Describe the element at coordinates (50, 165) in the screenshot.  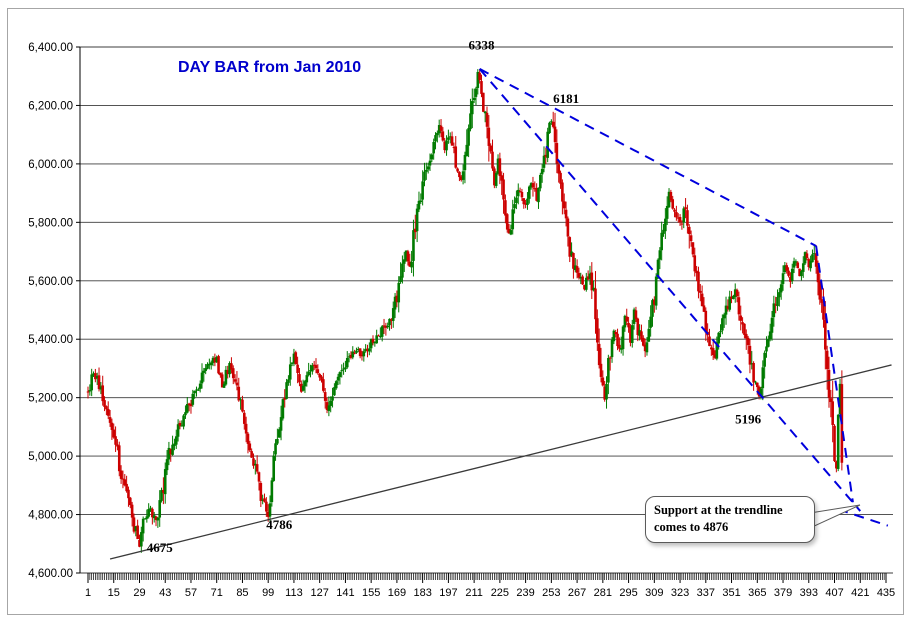
I see `y-tick-label: 6,000.00` at that location.